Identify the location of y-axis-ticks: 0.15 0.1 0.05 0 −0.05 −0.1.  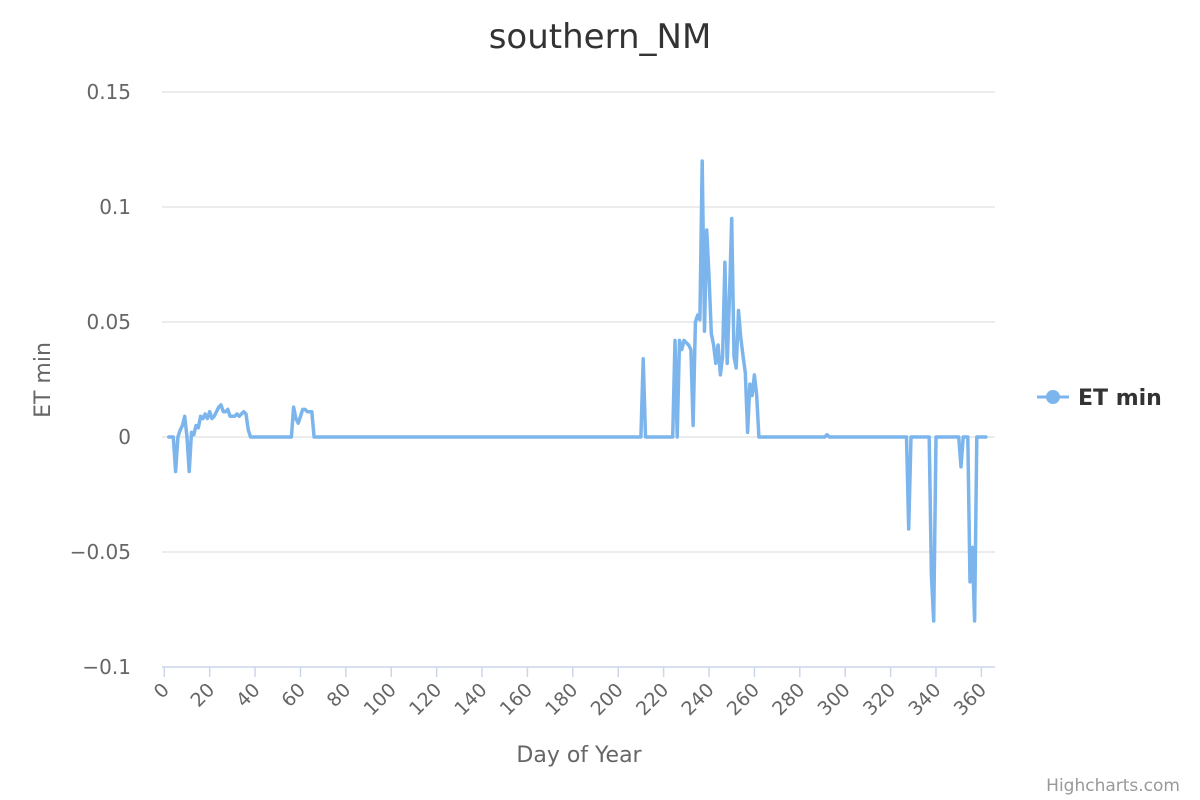
(100, 379).